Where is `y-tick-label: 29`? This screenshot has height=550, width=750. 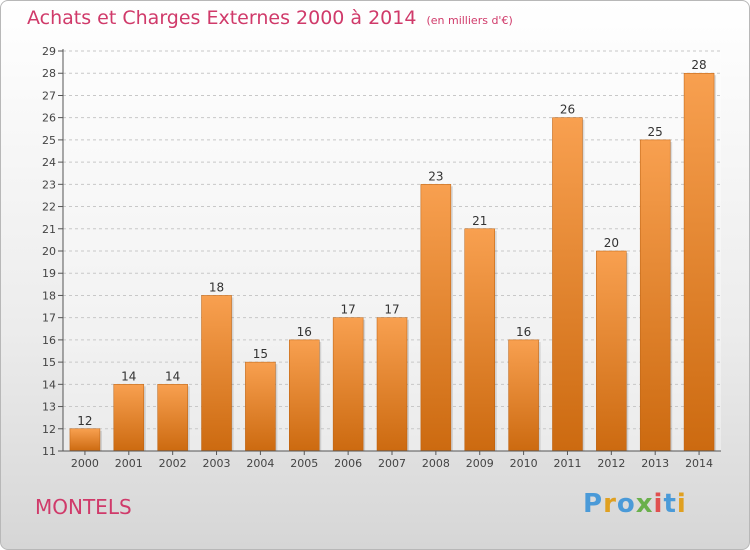
y-tick-label: 29 is located at coordinates (49, 51).